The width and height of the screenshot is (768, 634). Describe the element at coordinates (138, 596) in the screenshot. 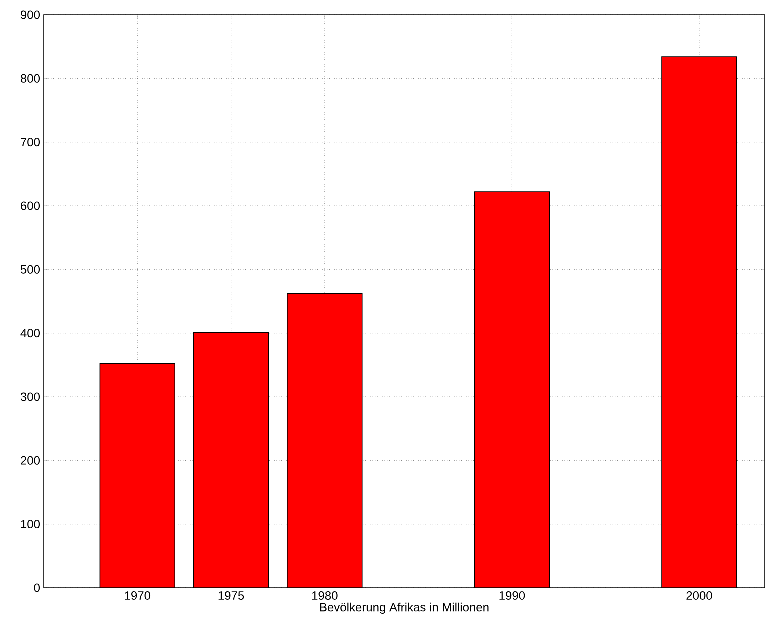

I see `x-tick-label: 1970` at that location.